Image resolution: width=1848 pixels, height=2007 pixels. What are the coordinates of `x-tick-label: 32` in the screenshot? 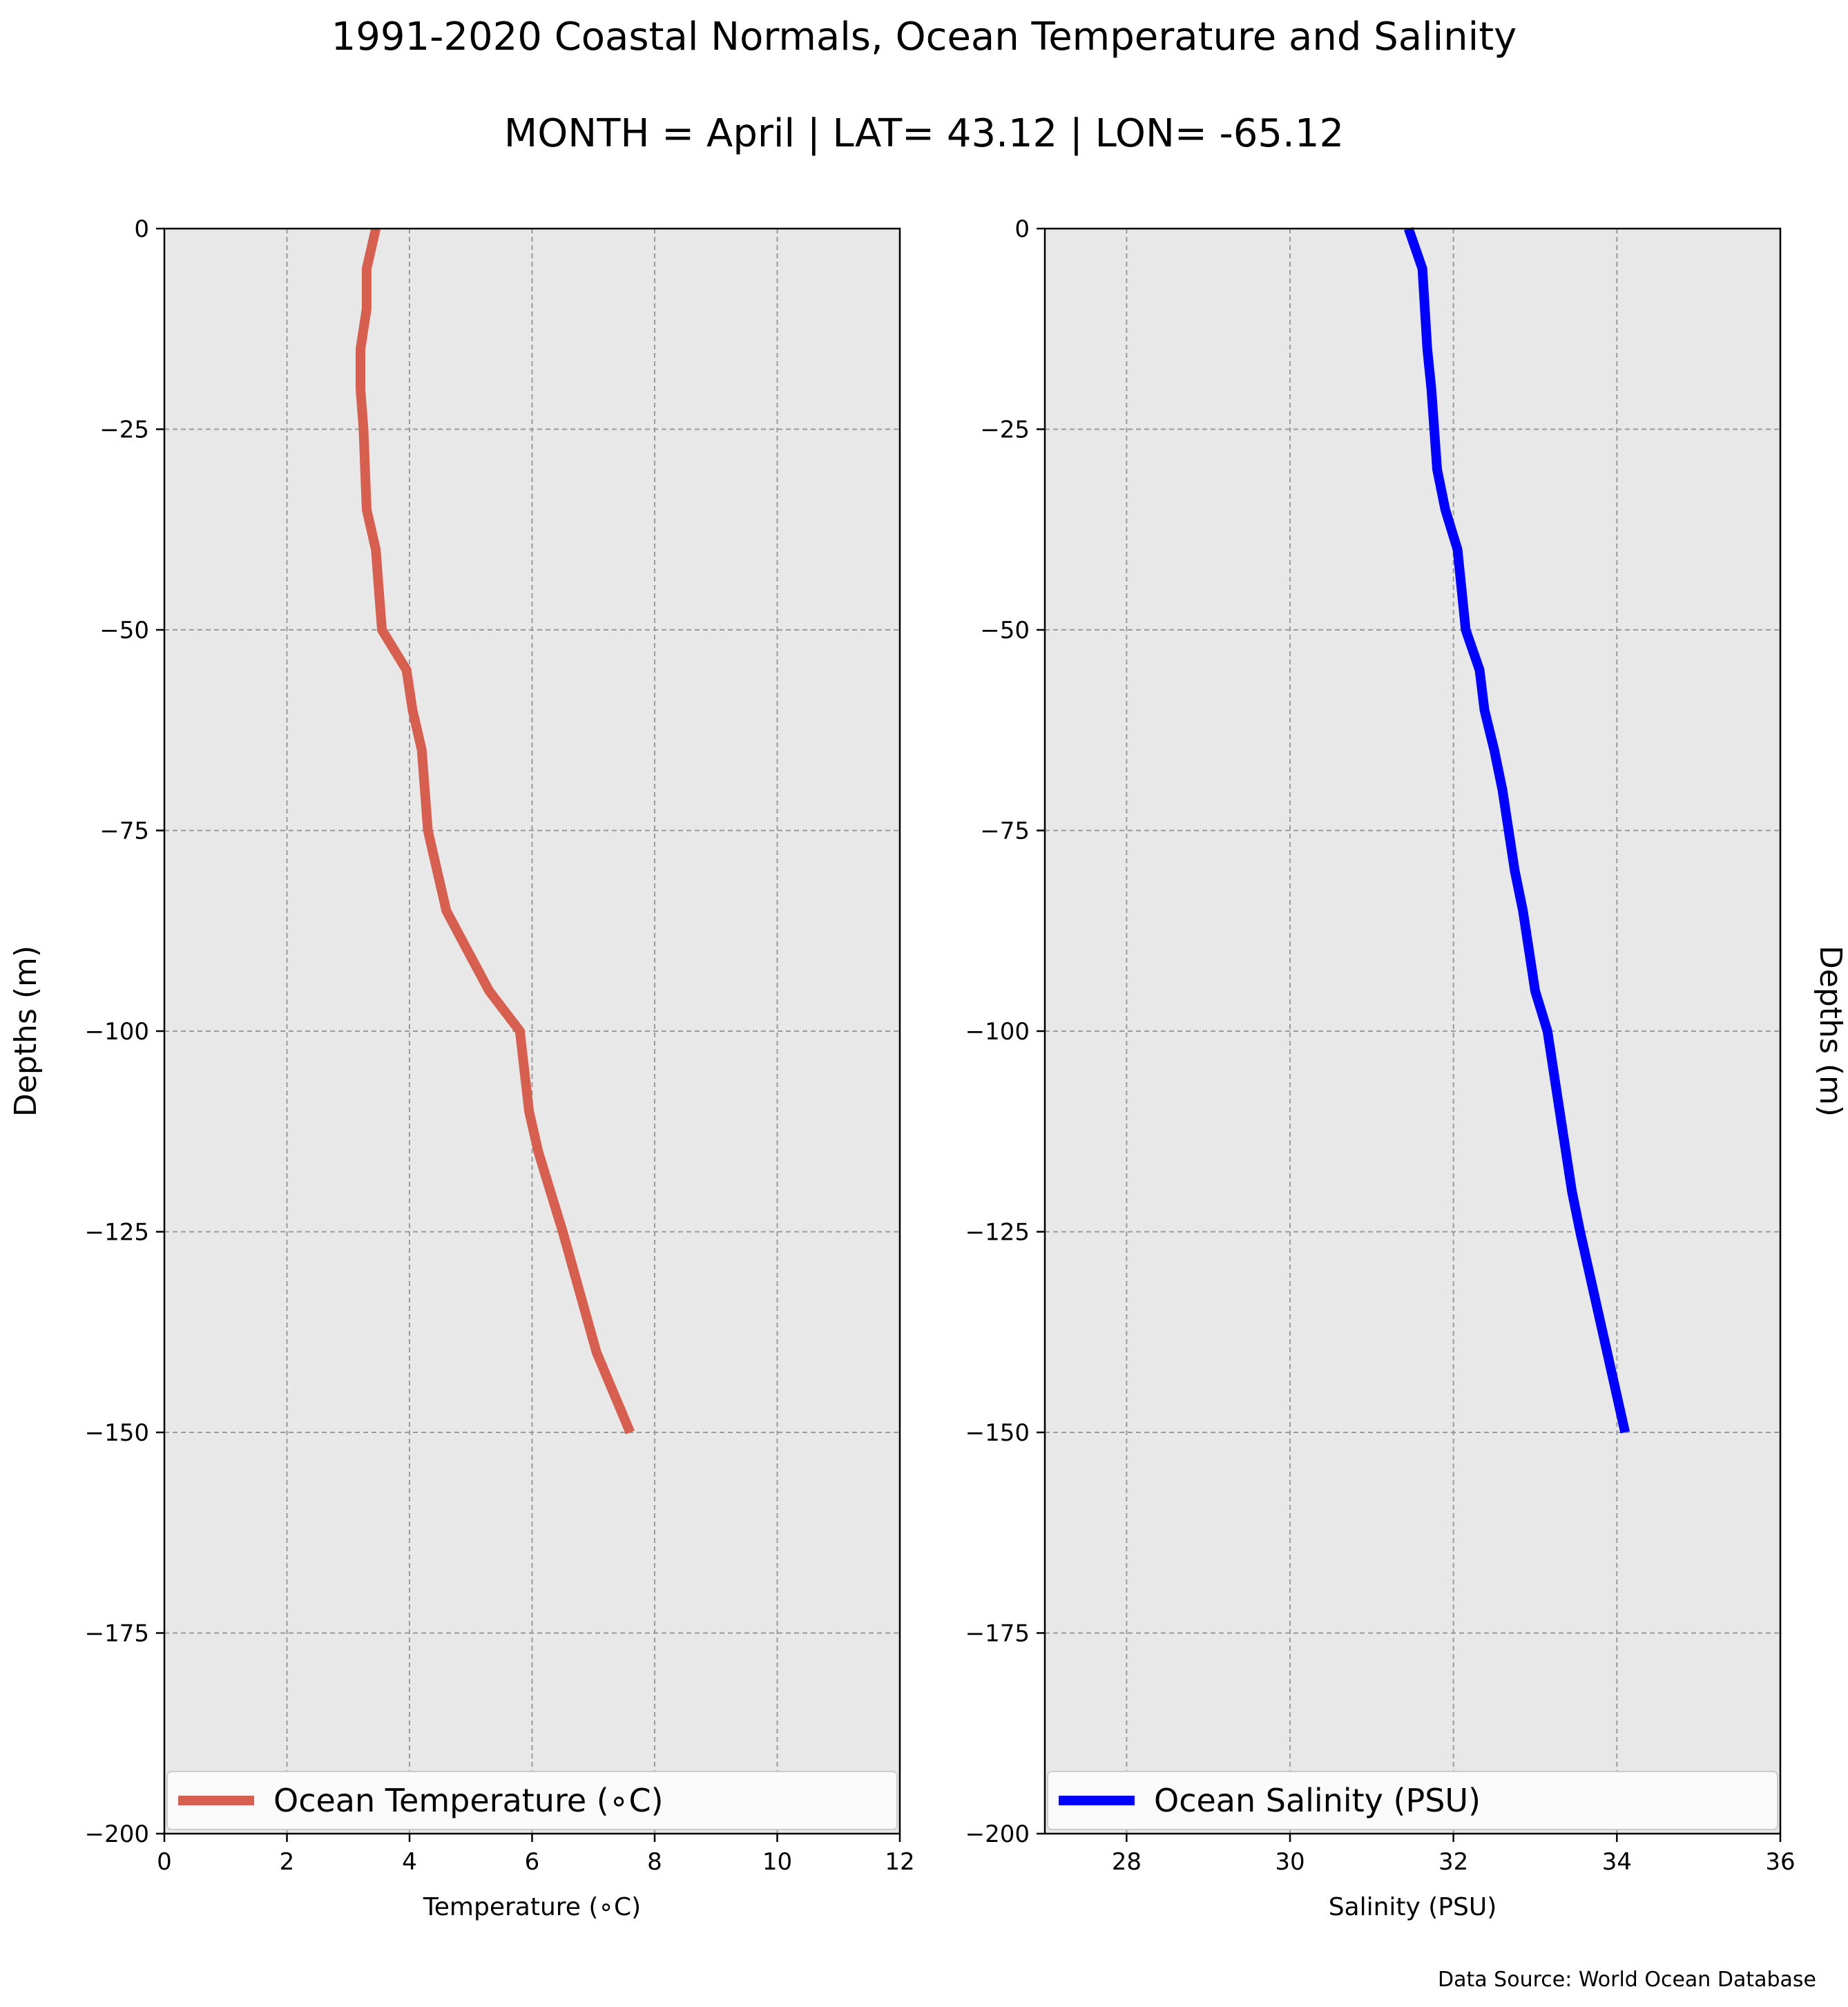 It's located at (1453, 1862).